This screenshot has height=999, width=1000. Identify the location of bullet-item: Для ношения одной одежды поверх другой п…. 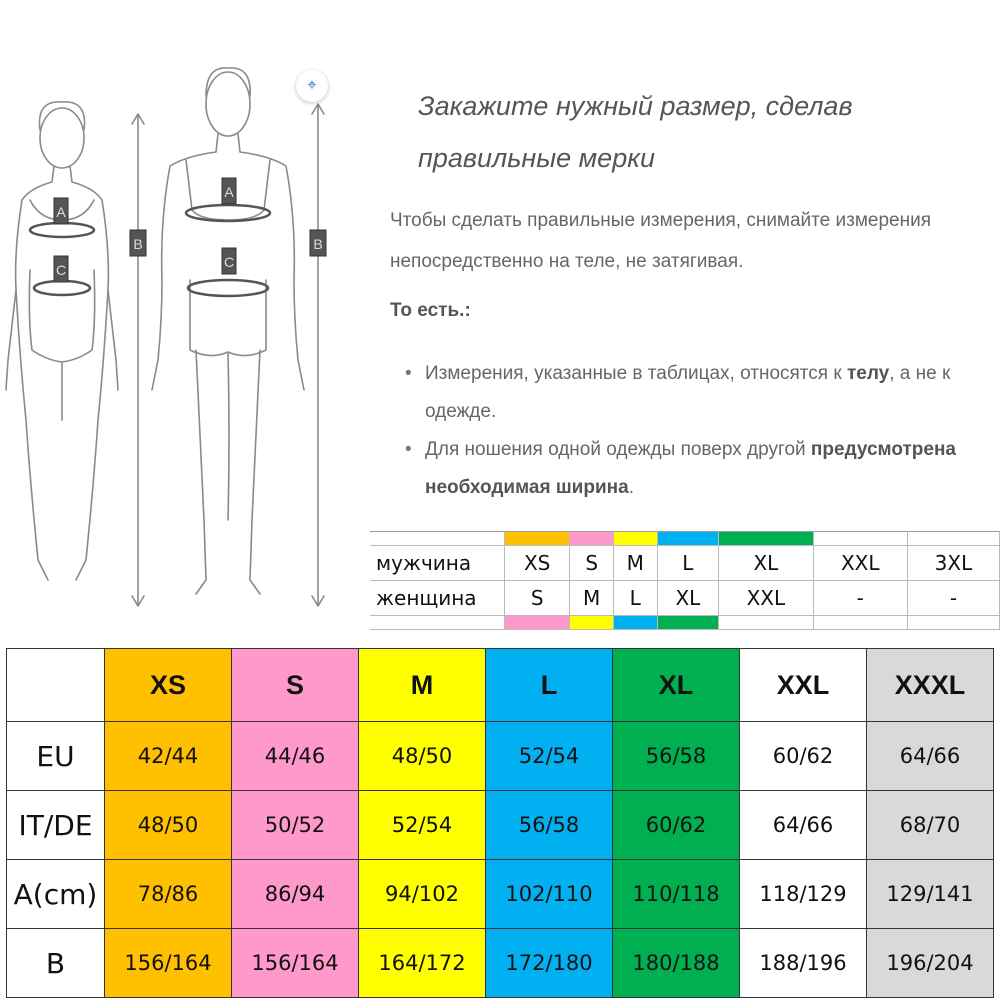
(700, 469).